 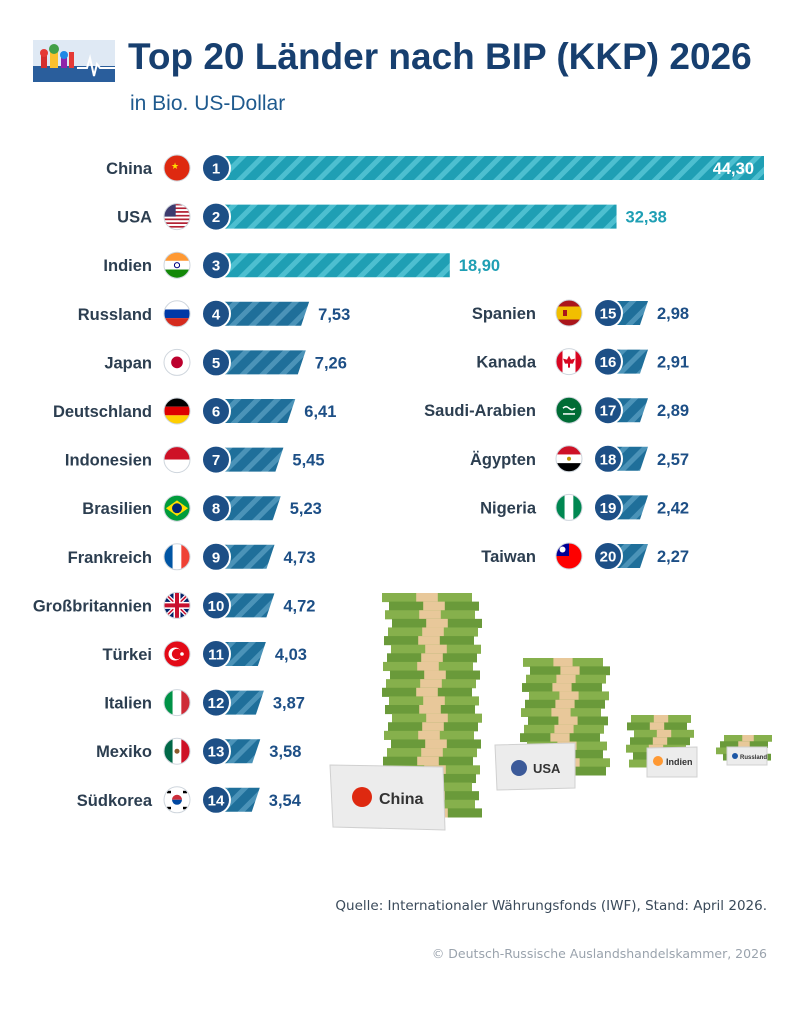 What do you see at coordinates (569, 507) in the screenshot?
I see `flag-nigeria-icon` at bounding box center [569, 507].